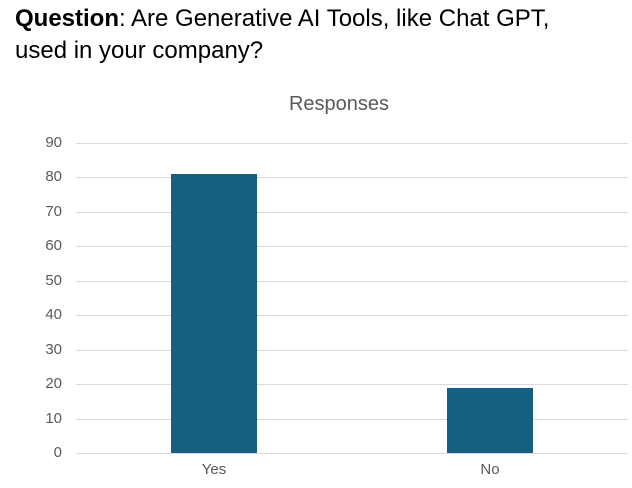 This screenshot has height=488, width=632. I want to click on chart-title: Responses, so click(339, 104).